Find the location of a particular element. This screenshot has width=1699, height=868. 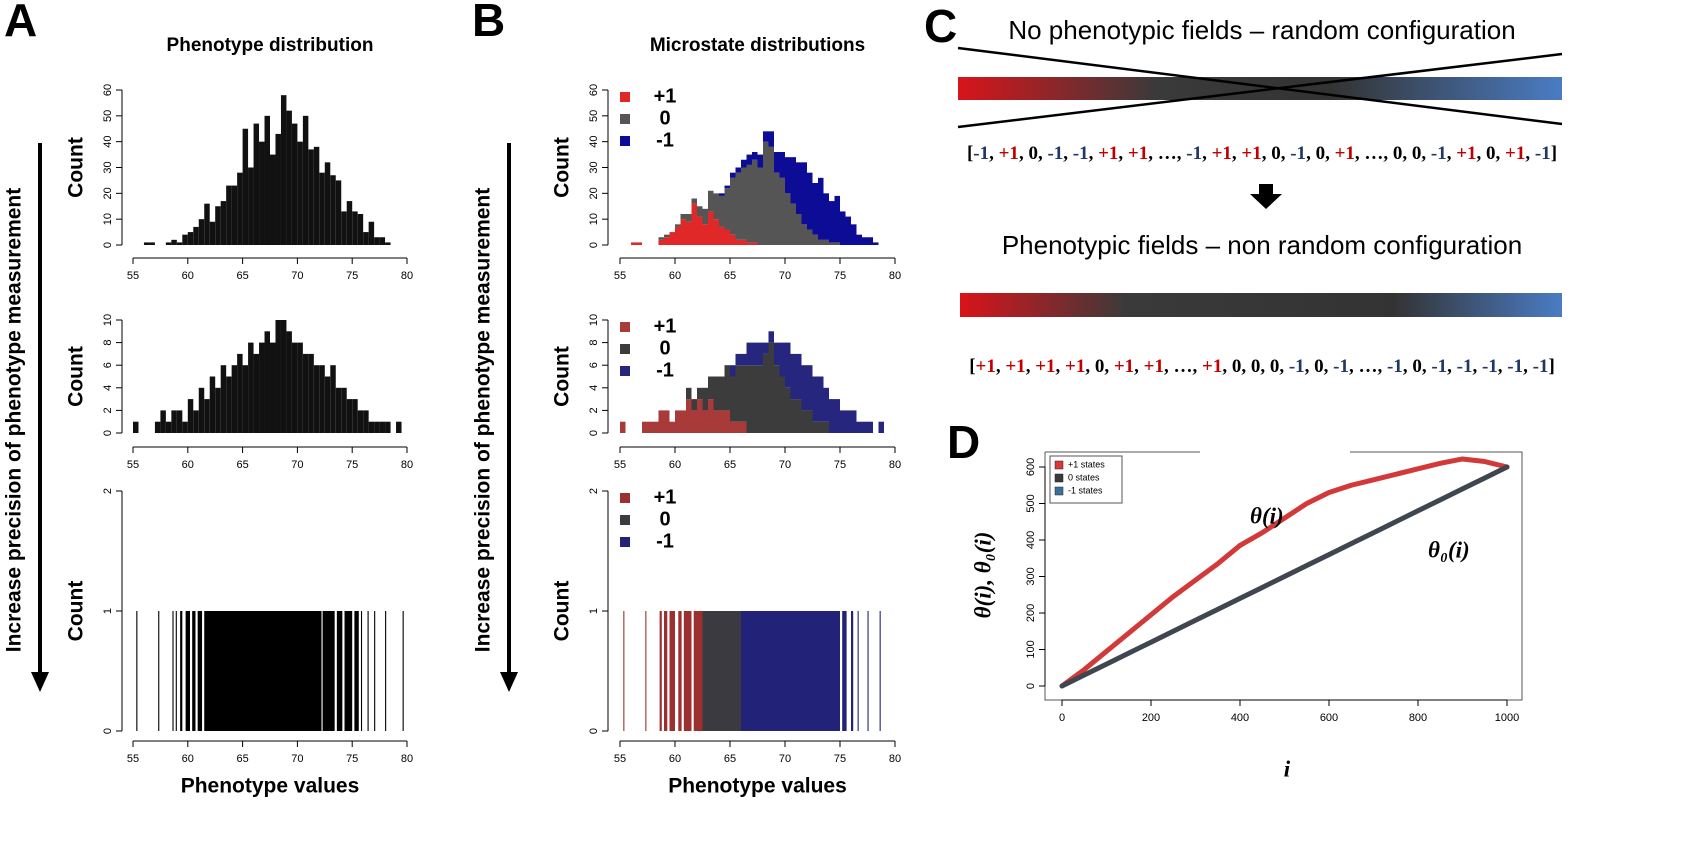

y-tick-label: 600 is located at coordinates (1031, 467).